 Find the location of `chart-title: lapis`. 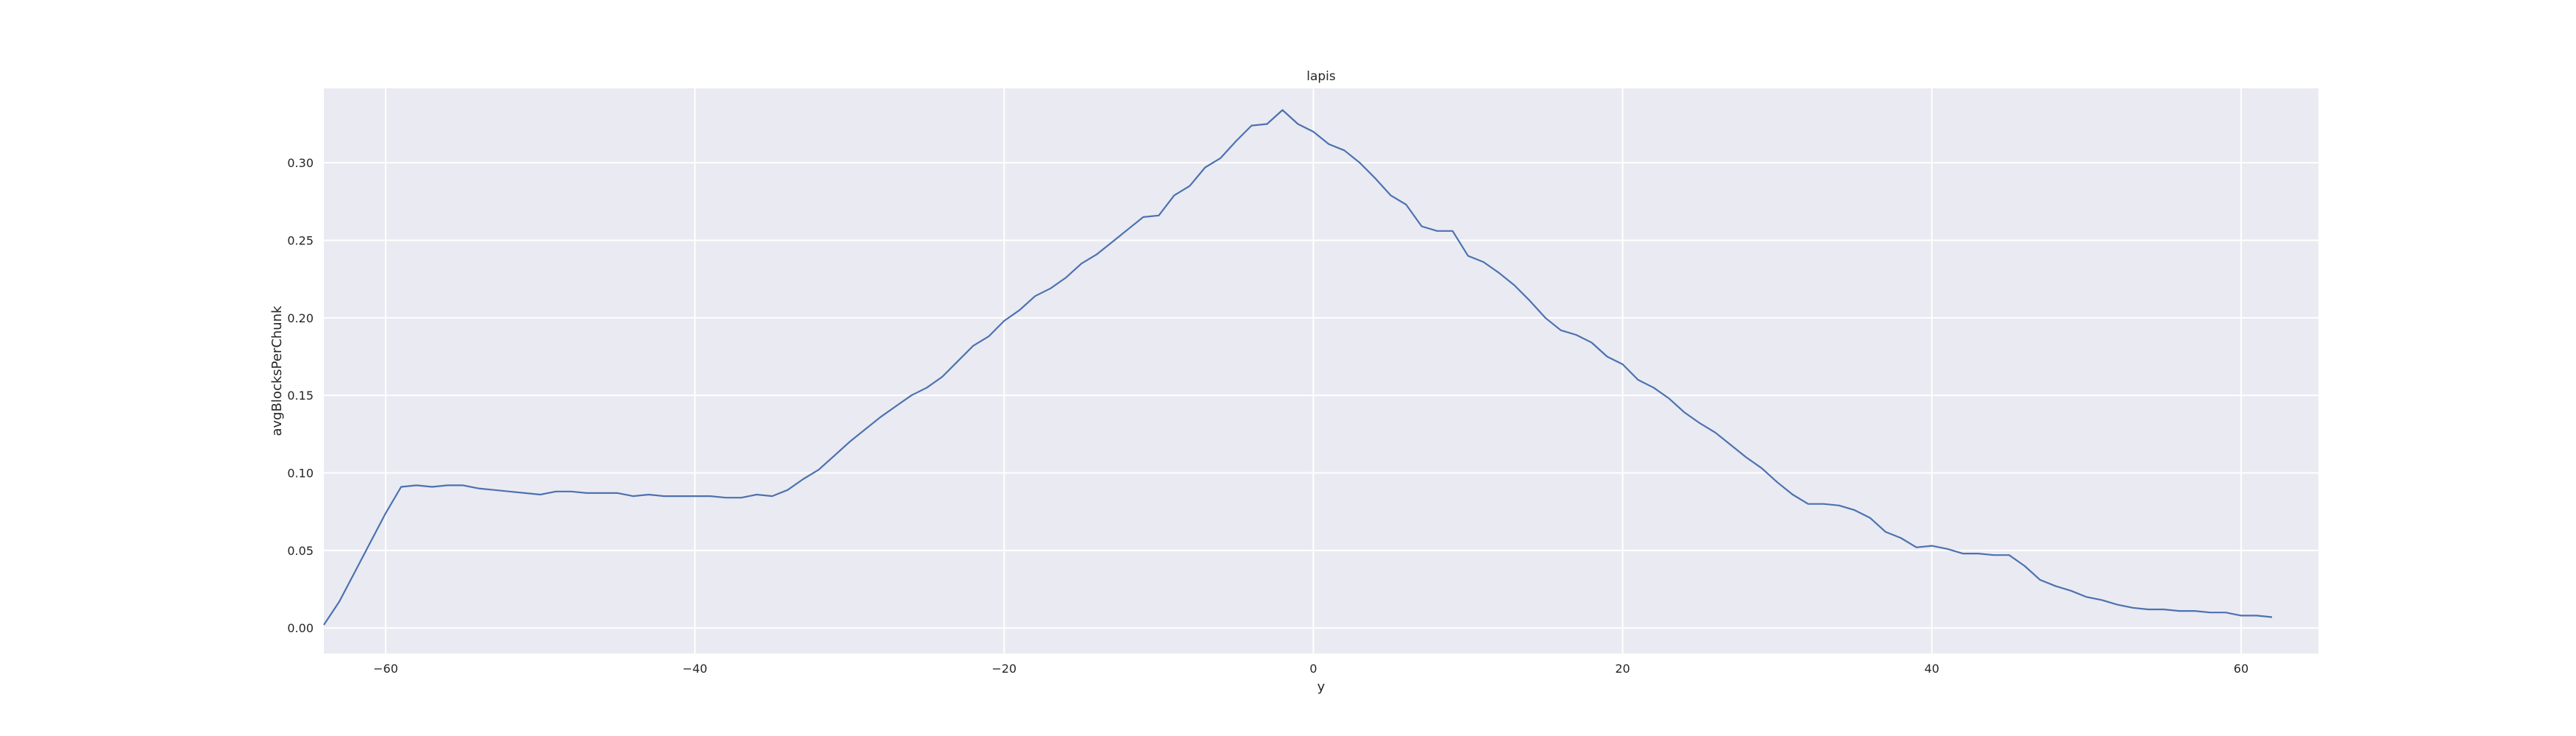

chart-title: lapis is located at coordinates (1321, 76).